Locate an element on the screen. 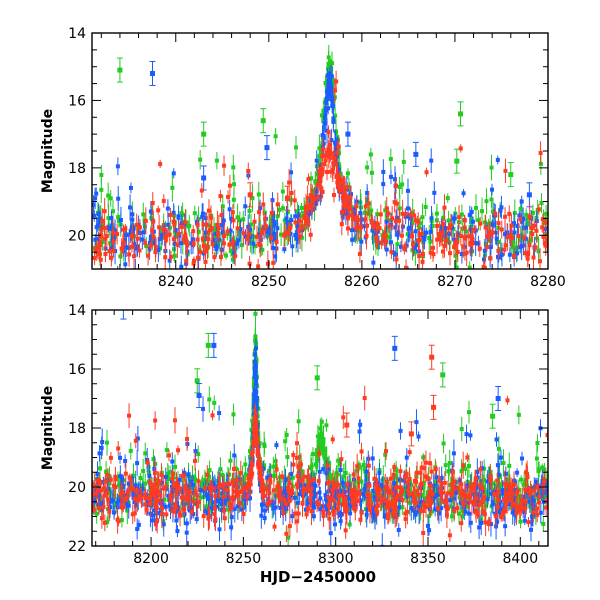  y-tick-label: 14 is located at coordinates (77, 34).